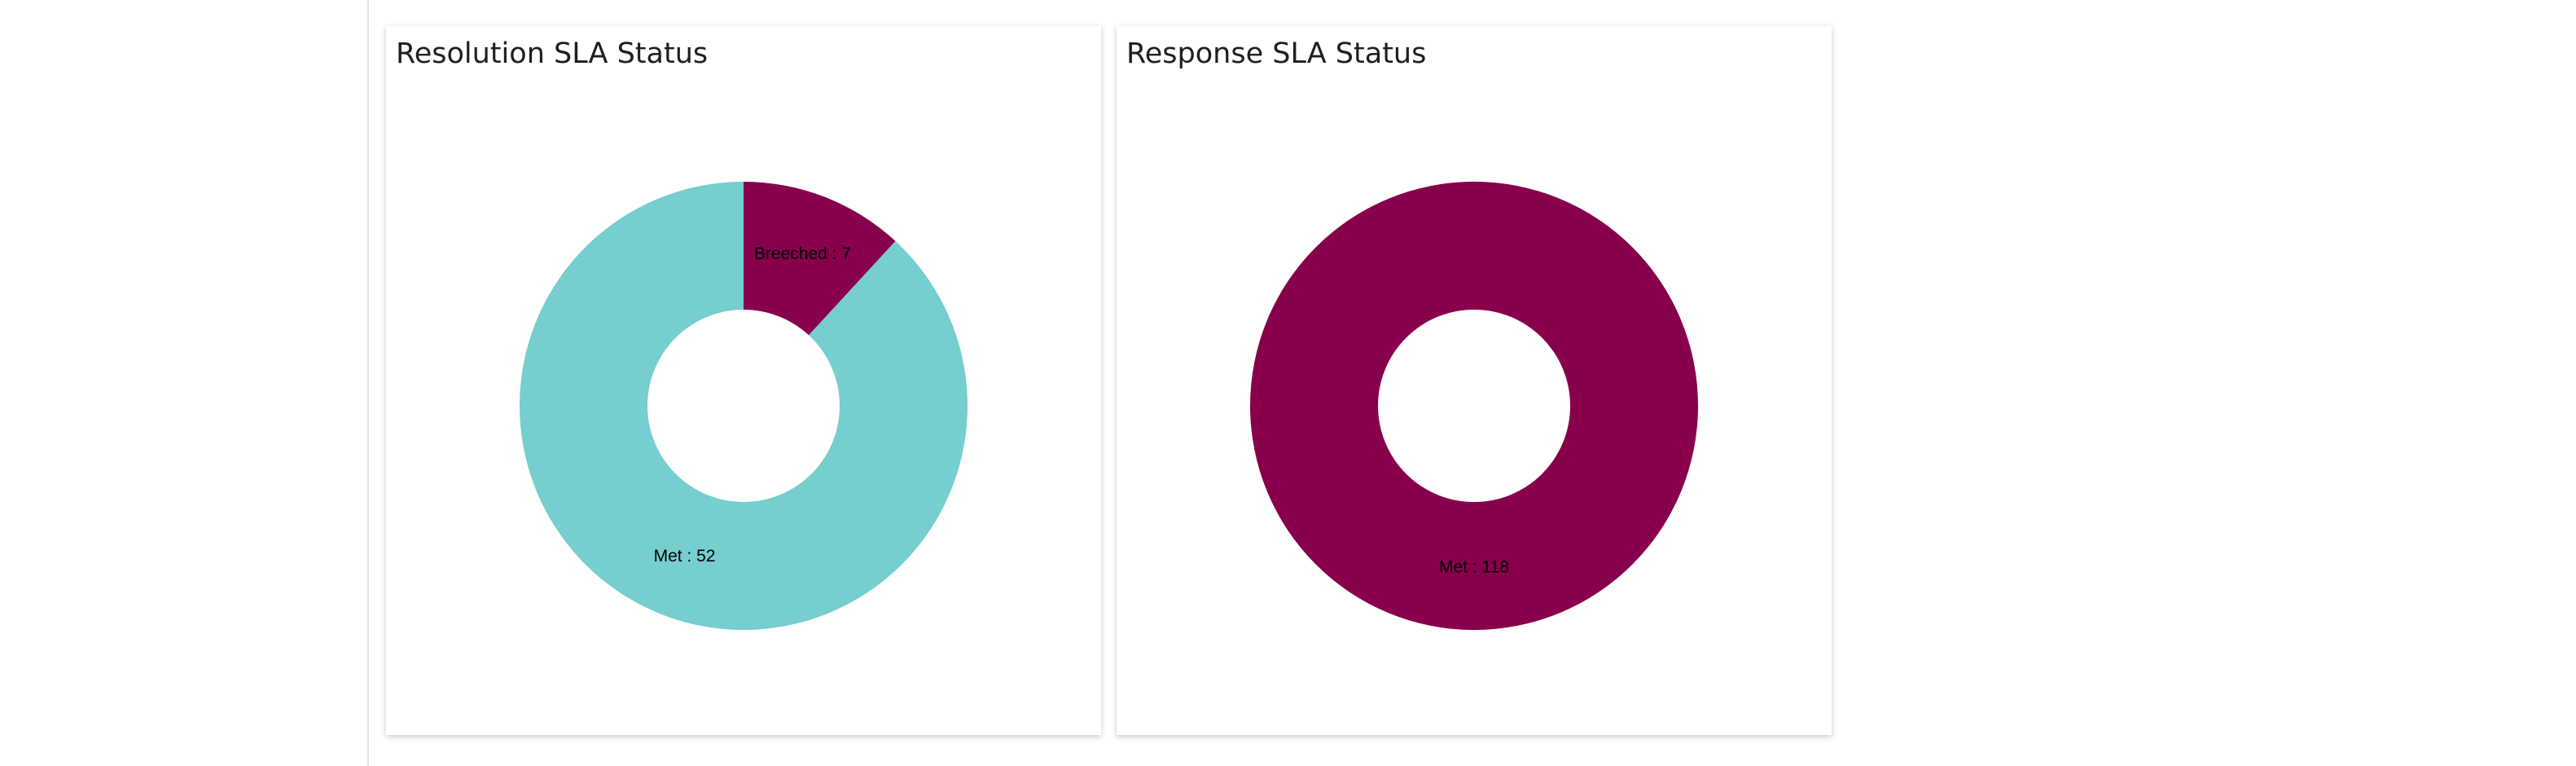  I want to click on slice-label-met: Met : 52, so click(685, 556).